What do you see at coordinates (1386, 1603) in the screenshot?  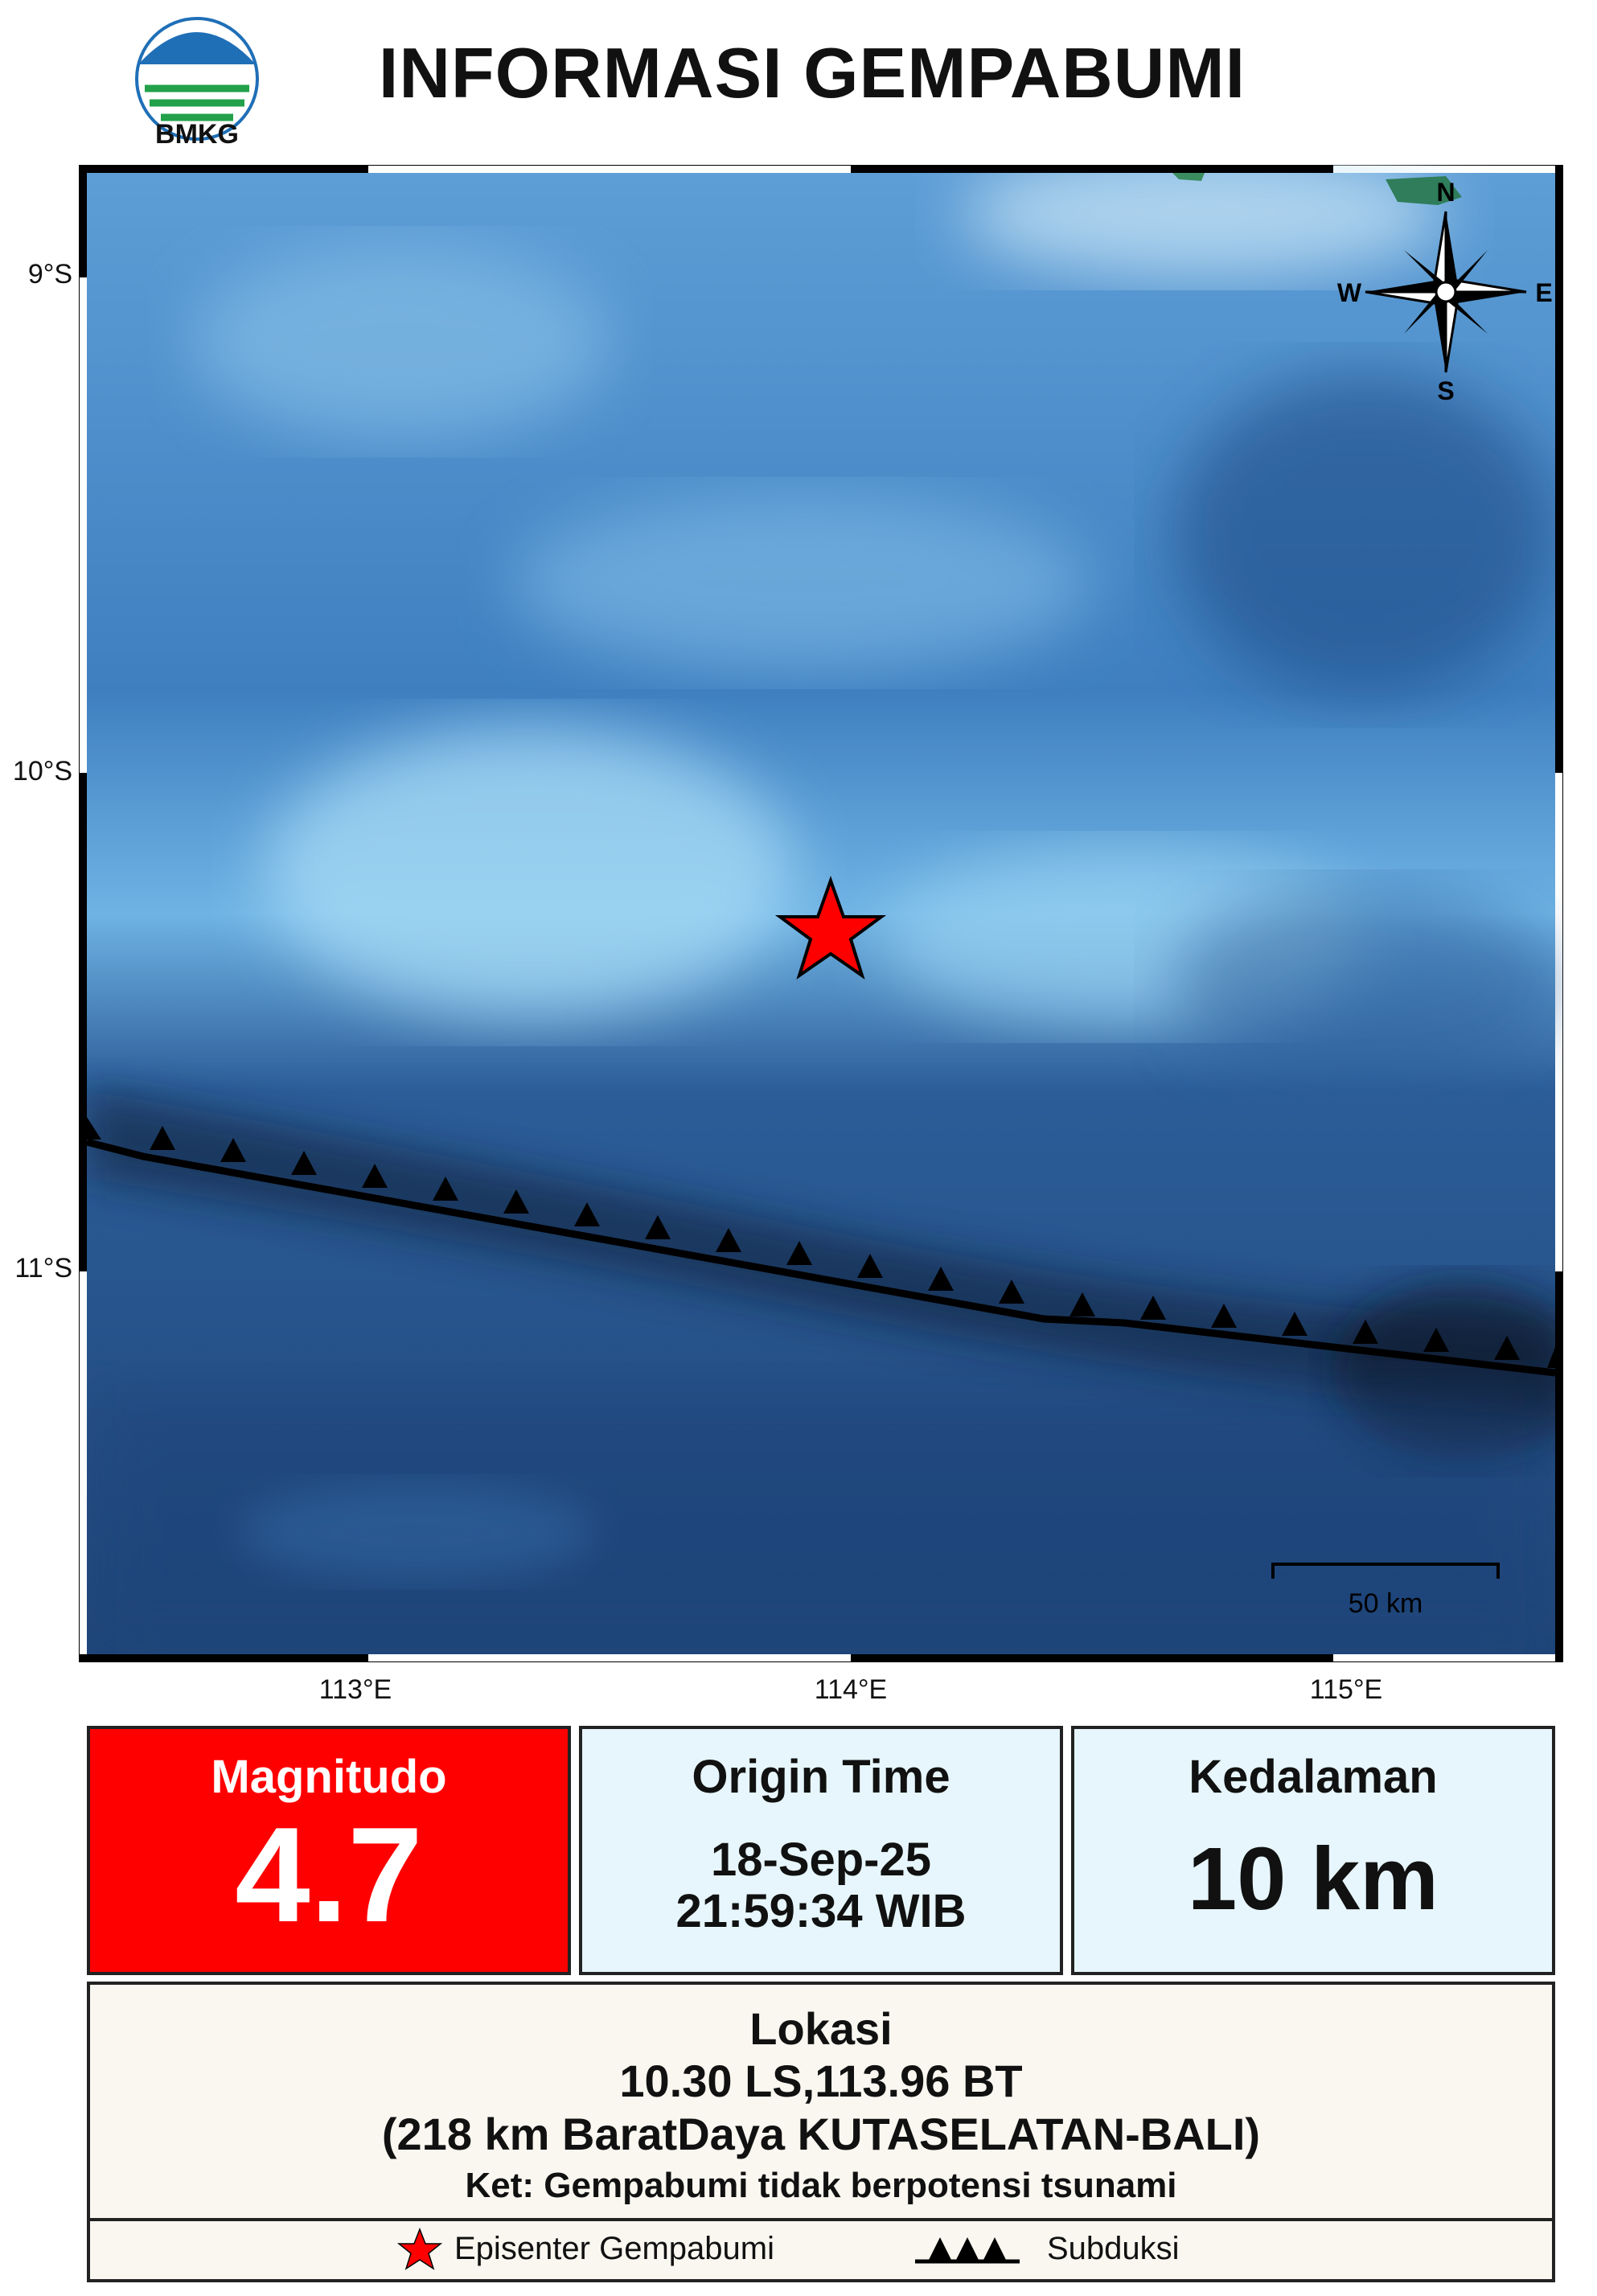 I see `scale-label: 50 km` at bounding box center [1386, 1603].